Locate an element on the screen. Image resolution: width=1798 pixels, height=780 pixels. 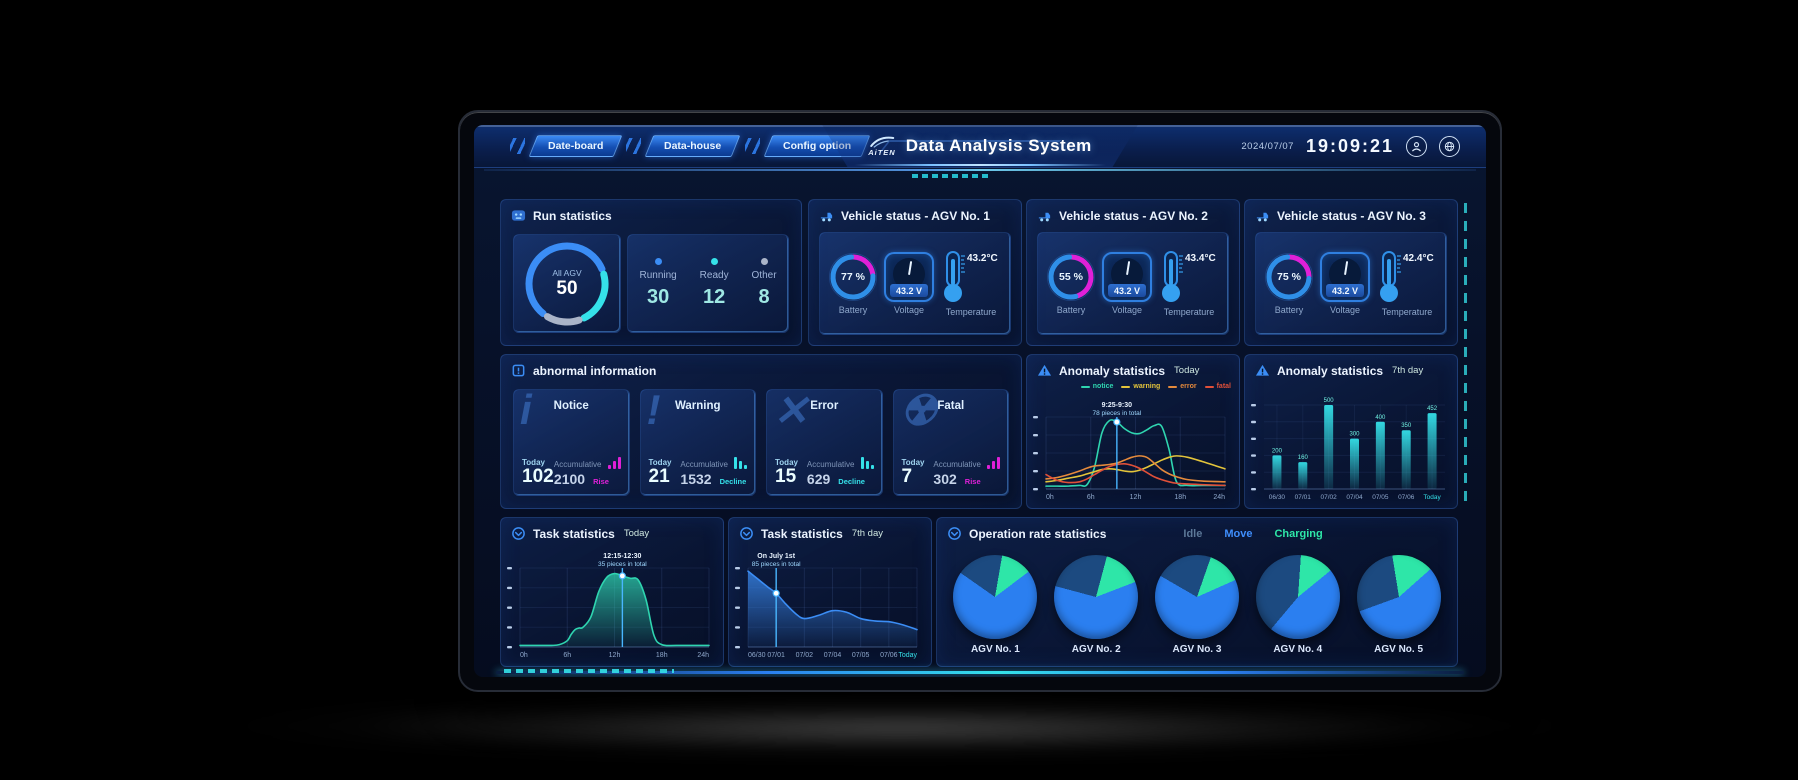
header-underline-decoration is located at coordinates (980, 170).